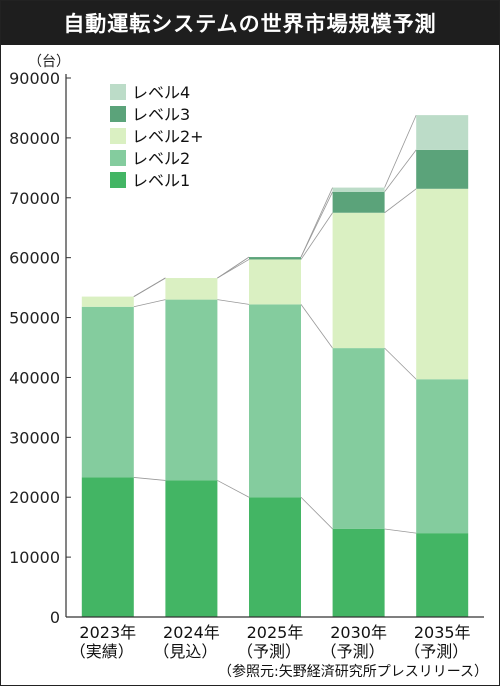 This screenshot has width=500, height=686. Describe the element at coordinates (275, 632) in the screenshot. I see `x-tick-label: 2025年` at that location.